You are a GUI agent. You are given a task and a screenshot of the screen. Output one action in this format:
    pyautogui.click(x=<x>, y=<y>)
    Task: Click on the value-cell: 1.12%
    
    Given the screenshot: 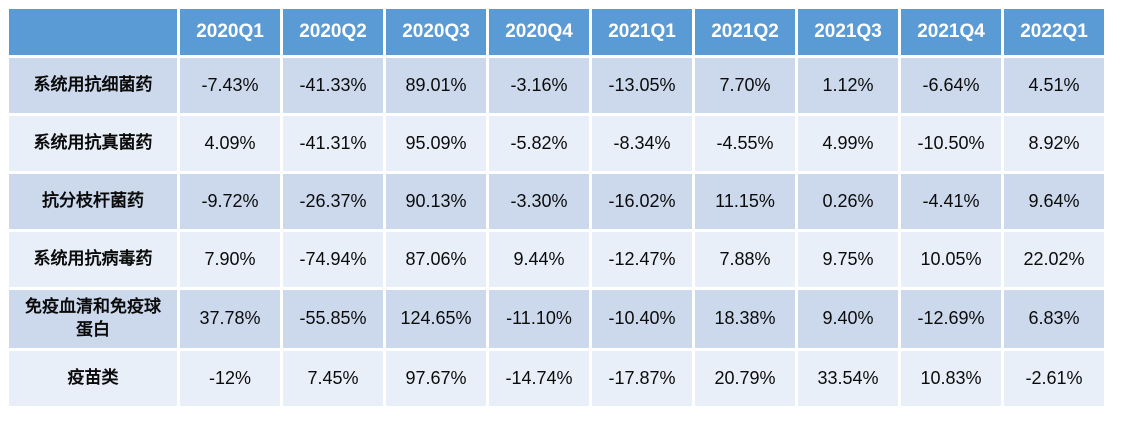 What is the action you would take?
    pyautogui.click(x=848, y=85)
    